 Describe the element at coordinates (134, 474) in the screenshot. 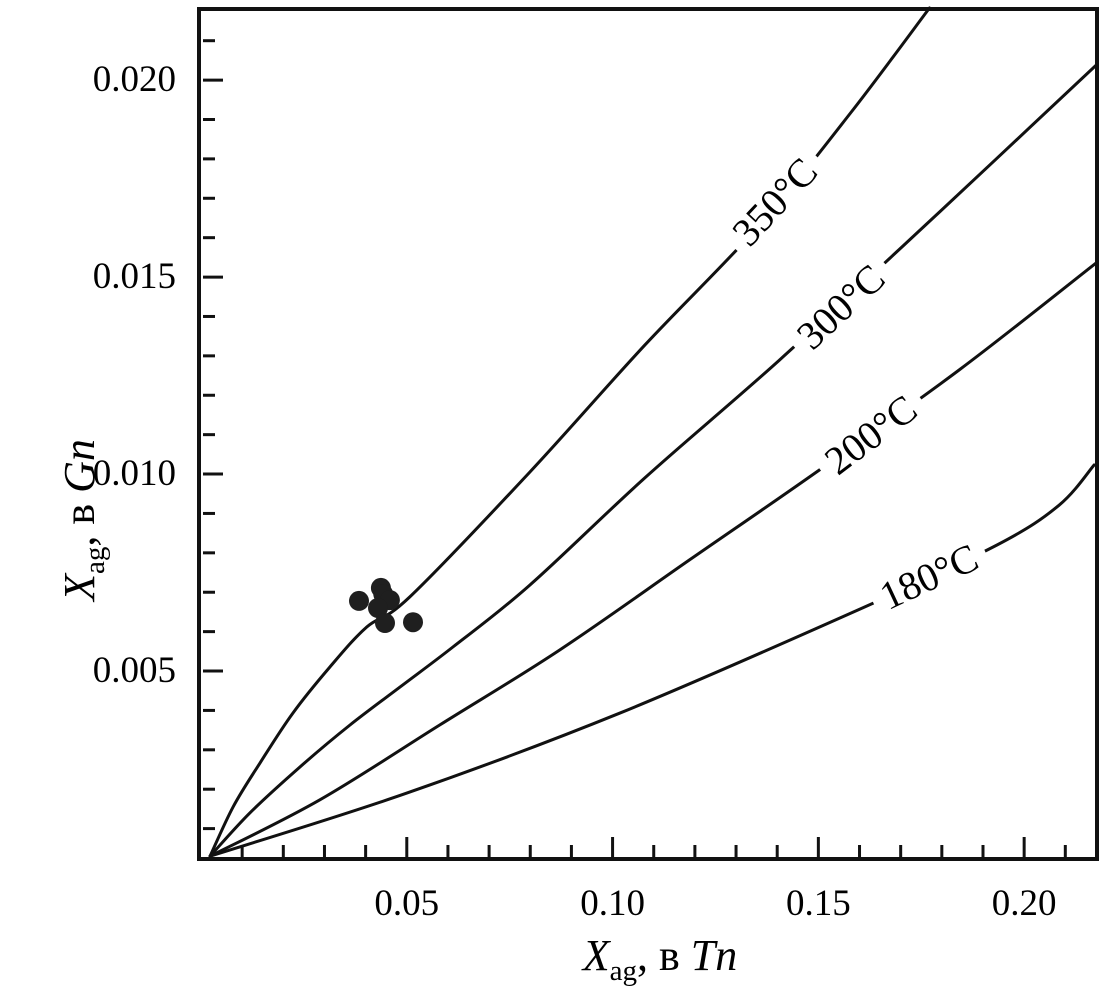

I see `y-tick-label-0.010: 0.010` at that location.